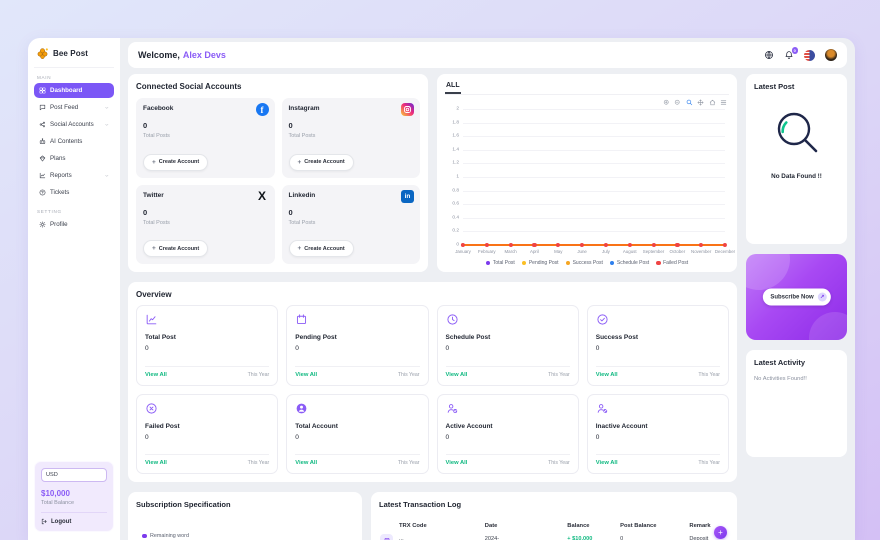 The image size is (880, 540). Describe the element at coordinates (597, 437) in the screenshot. I see `overview-card-value: 0` at that location.